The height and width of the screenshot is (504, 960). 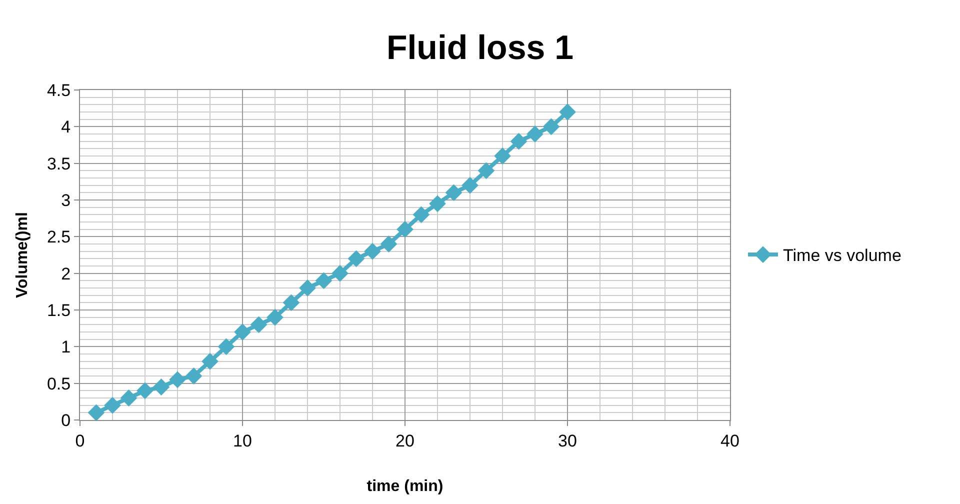 I want to click on y-tick-label: 0, so click(x=66, y=420).